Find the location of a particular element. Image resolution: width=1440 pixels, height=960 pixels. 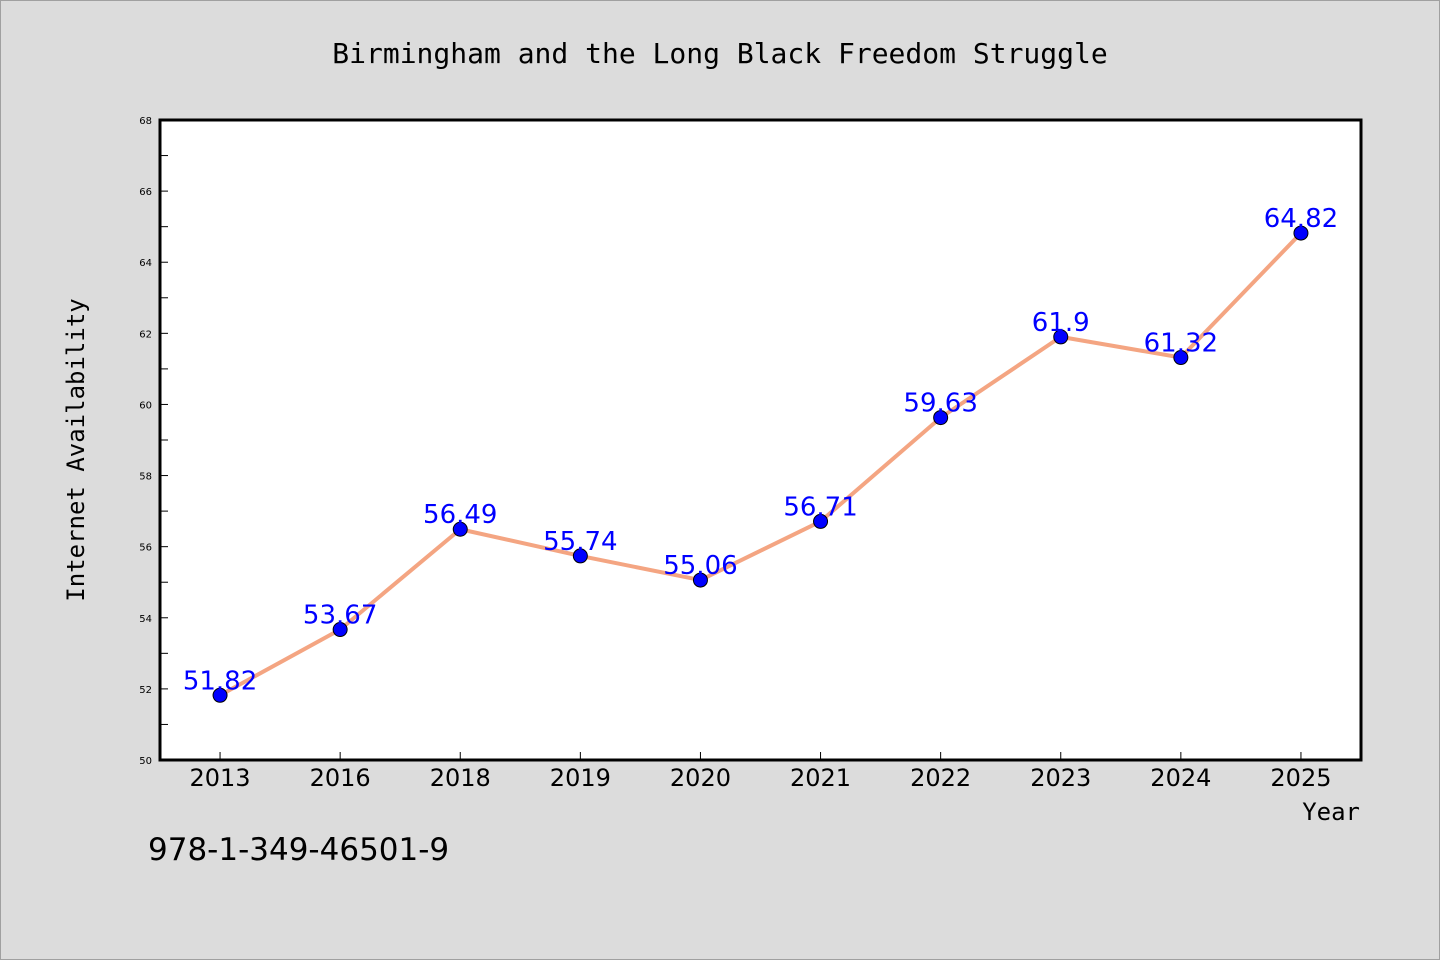

data-label: 53.67 is located at coordinates (340, 616).